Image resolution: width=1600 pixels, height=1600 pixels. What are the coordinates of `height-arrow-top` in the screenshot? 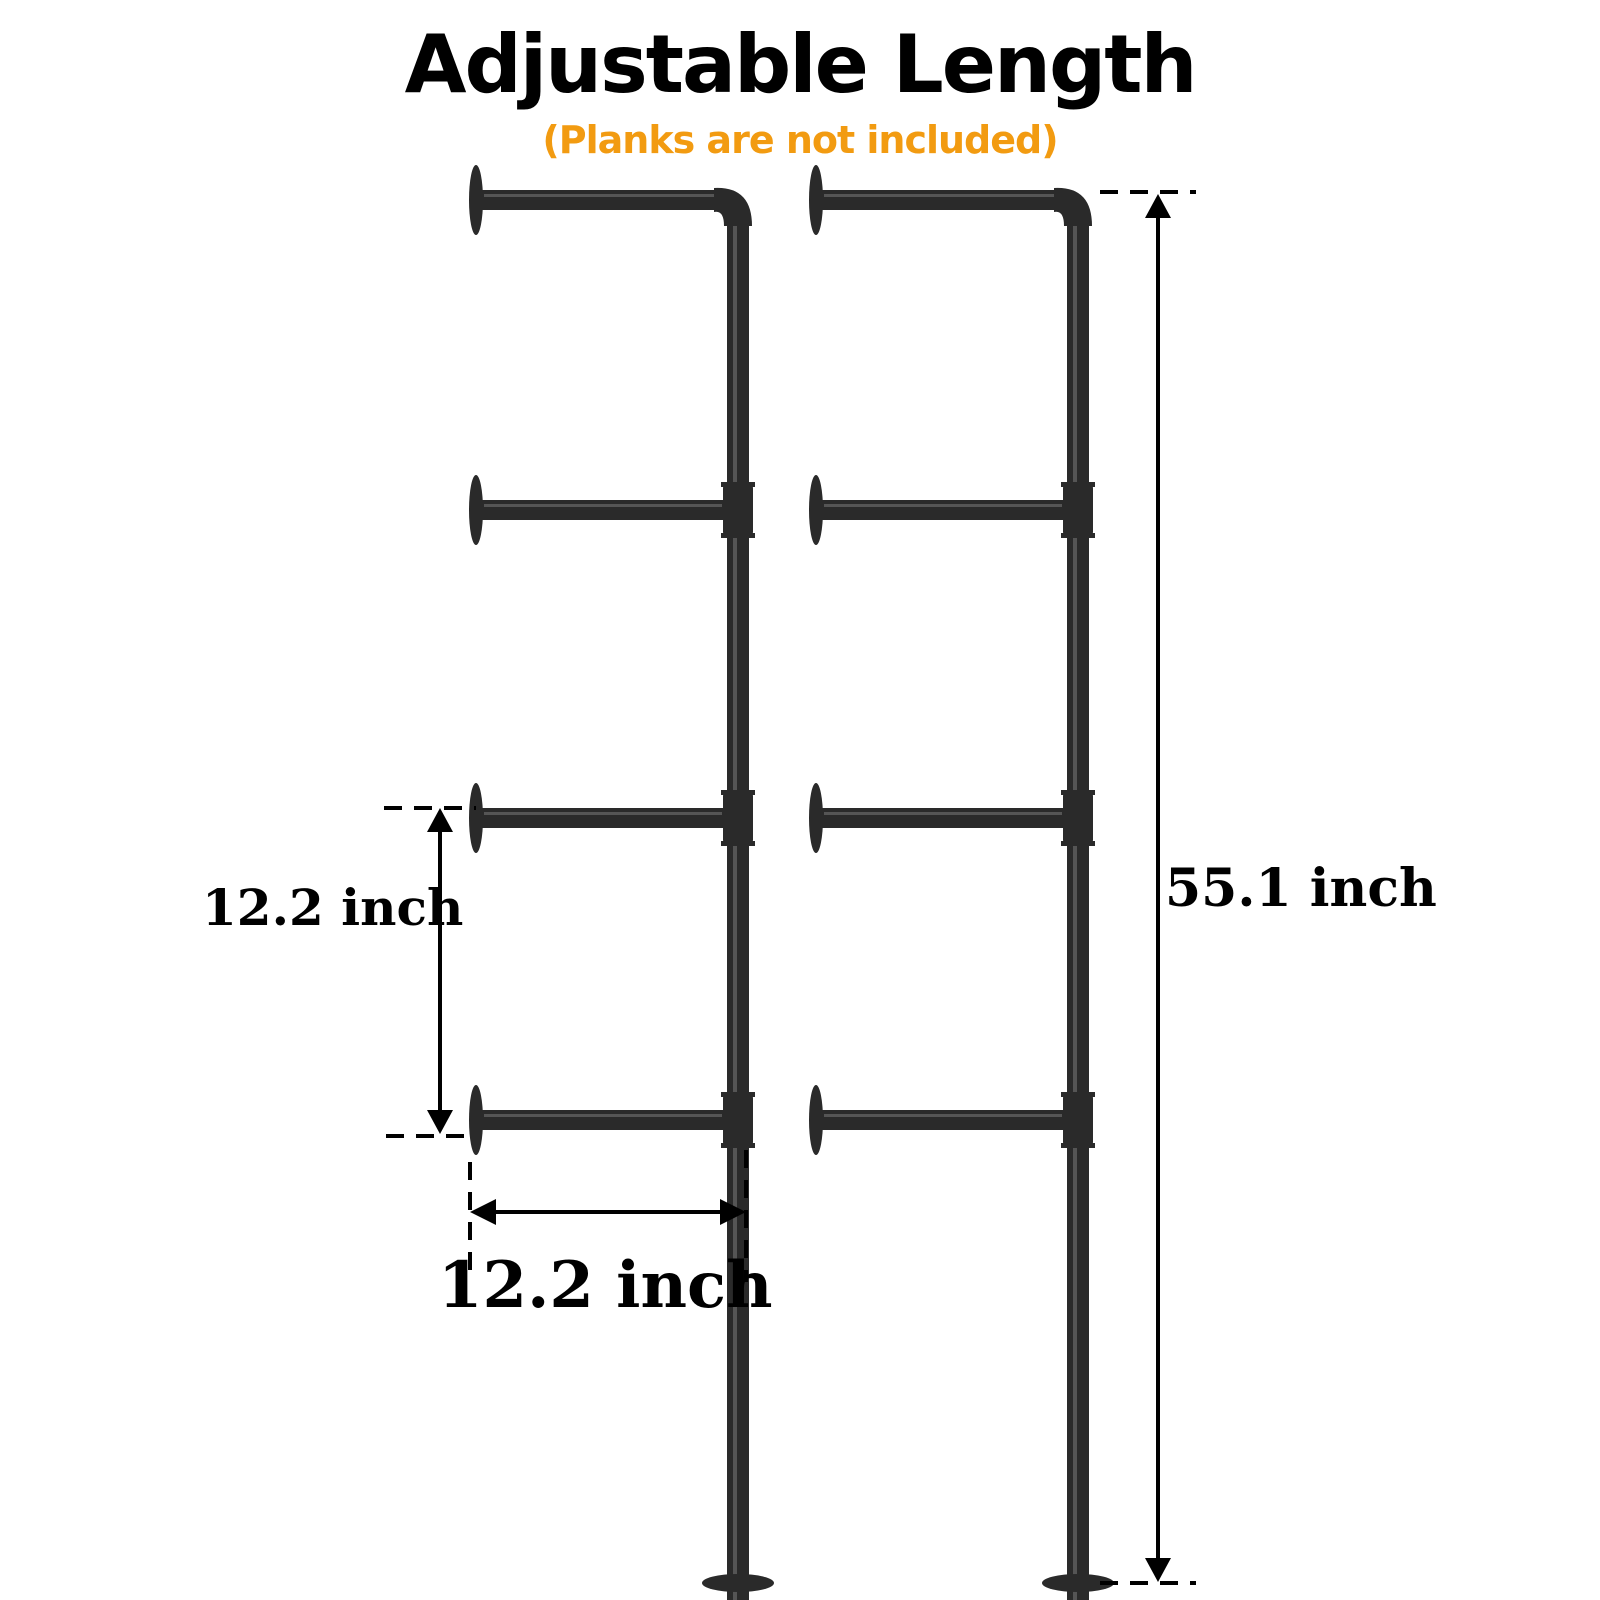 It's located at (1158, 206).